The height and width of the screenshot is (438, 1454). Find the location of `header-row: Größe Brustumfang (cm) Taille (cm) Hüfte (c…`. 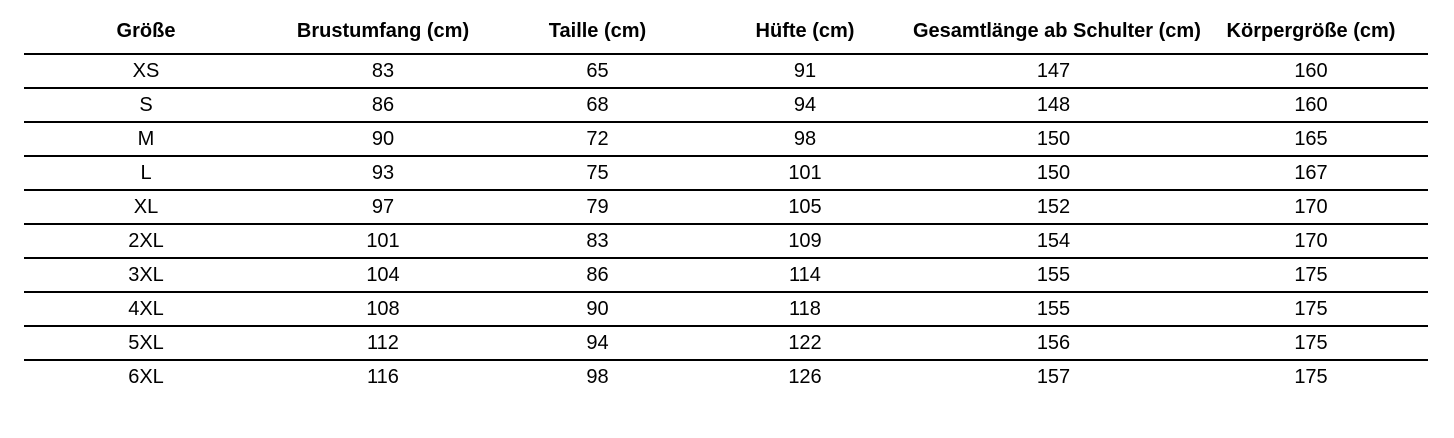

header-row: Größe Brustumfang (cm) Taille (cm) Hüfte (c… is located at coordinates (726, 27).